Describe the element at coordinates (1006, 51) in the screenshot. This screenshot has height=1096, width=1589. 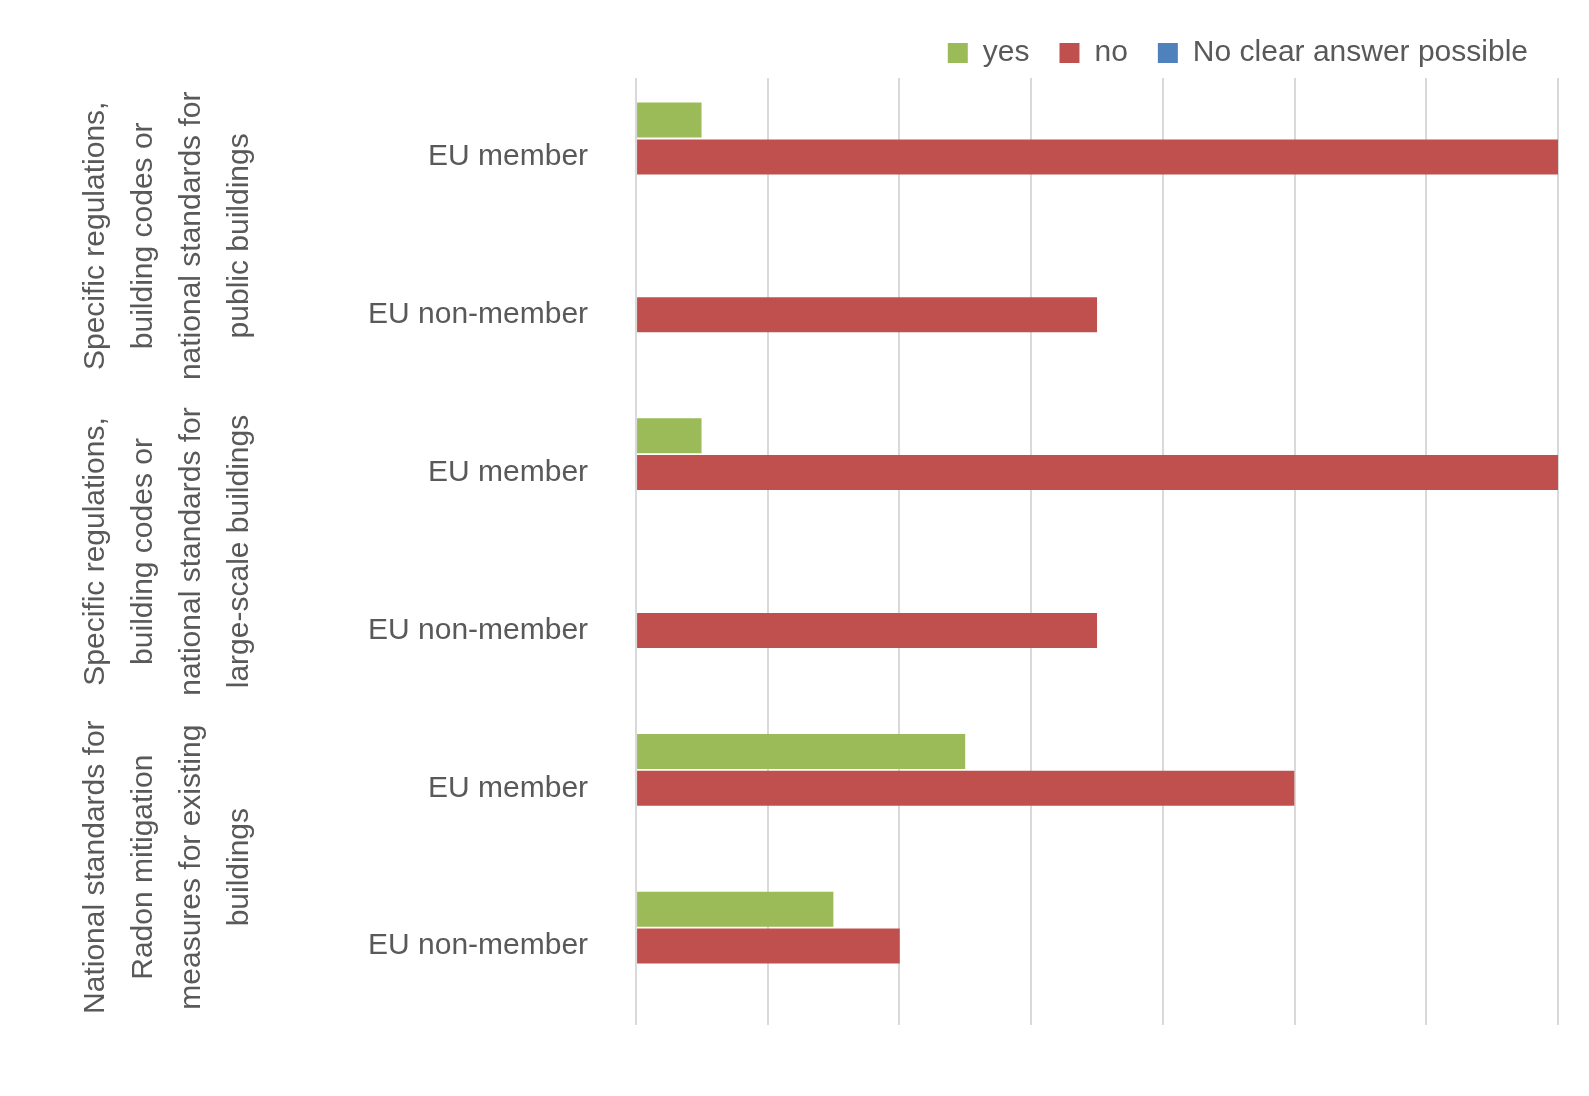
I see `legend-label: yes` at that location.